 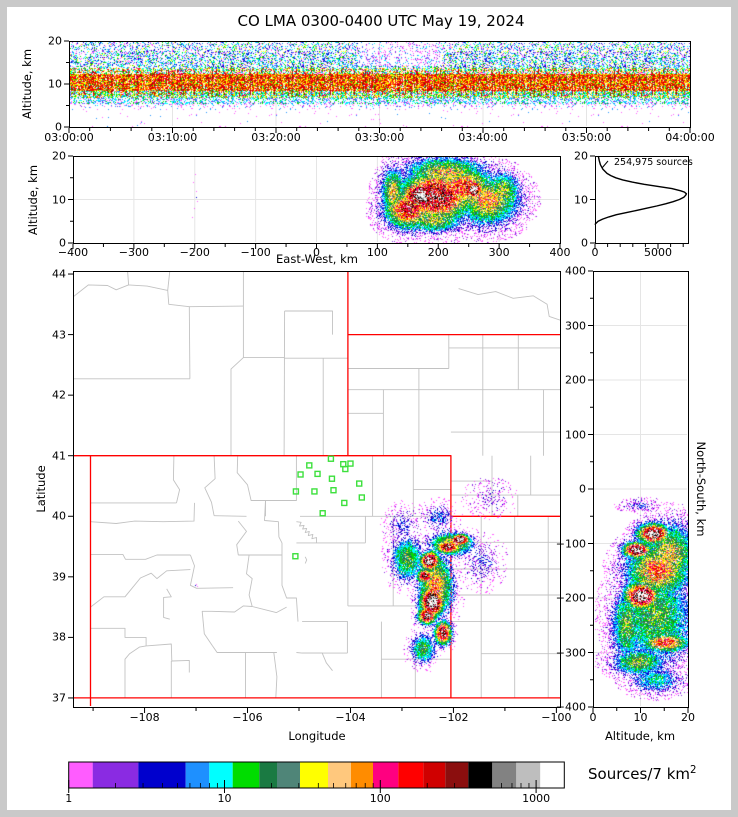 I want to click on ns-altitude-tick-label: 20, so click(x=688, y=717).